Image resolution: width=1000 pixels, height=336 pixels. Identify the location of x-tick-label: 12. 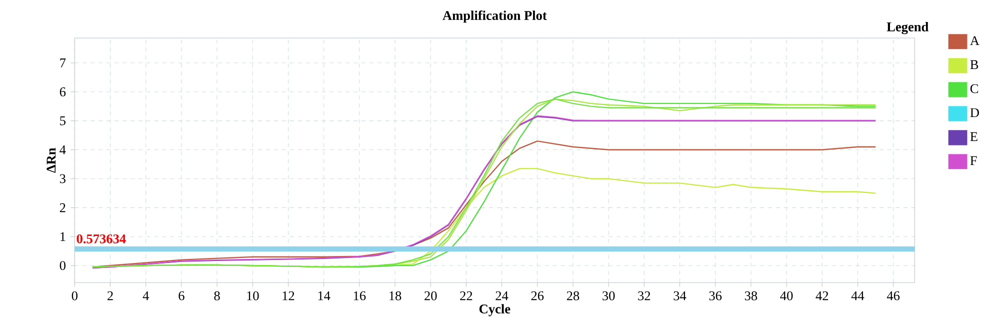
(288, 295).